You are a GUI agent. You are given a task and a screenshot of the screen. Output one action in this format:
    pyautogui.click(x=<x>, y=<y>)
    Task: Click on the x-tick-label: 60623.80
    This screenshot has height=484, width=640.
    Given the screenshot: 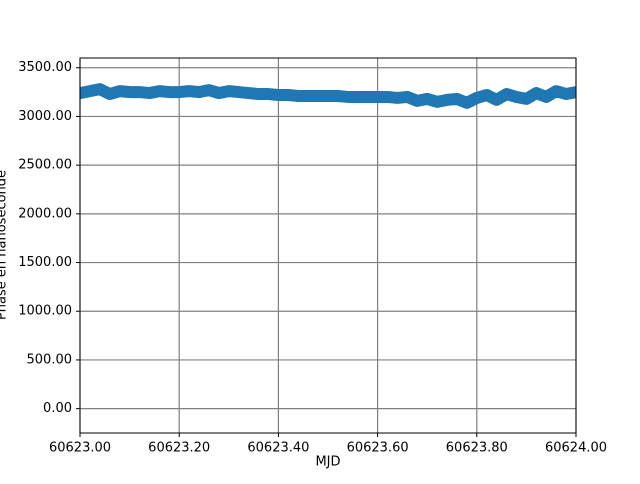 What is the action you would take?
    pyautogui.click(x=477, y=448)
    